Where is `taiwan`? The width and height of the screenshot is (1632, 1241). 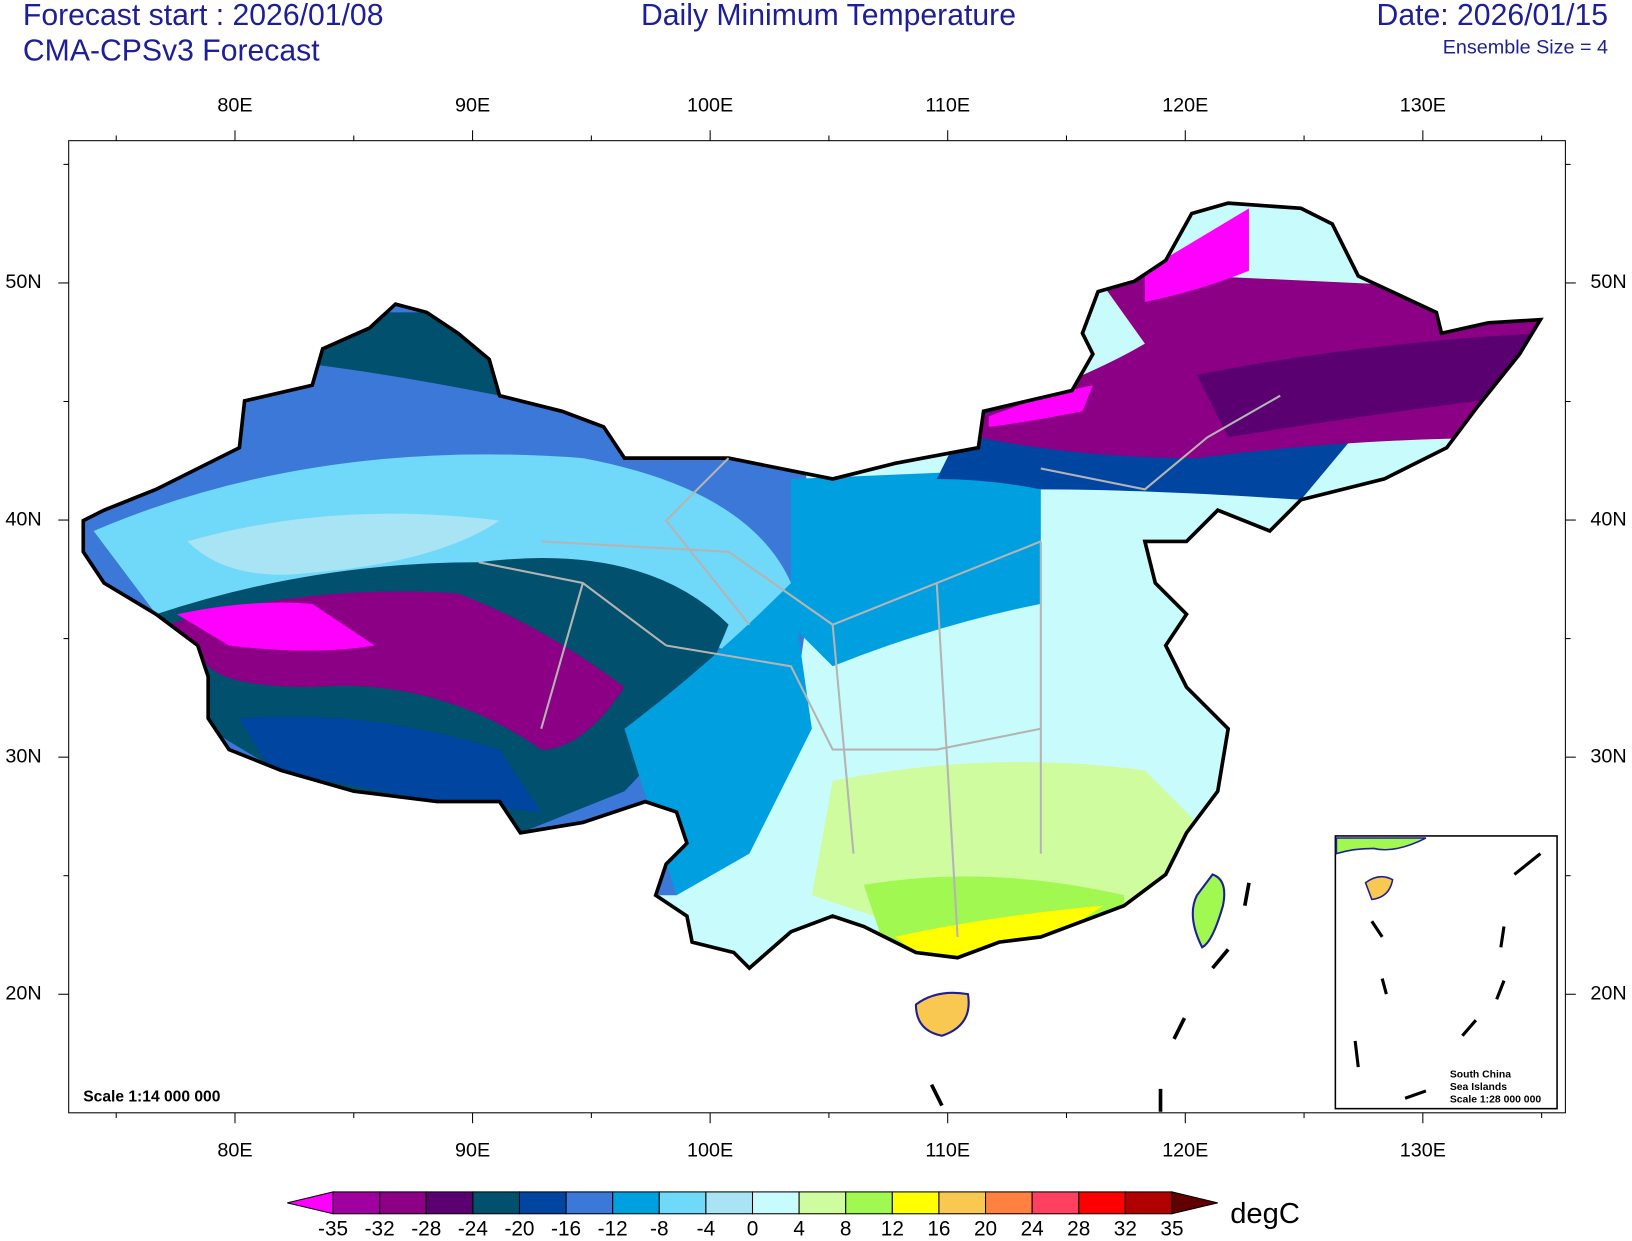
taiwan is located at coordinates (1208, 911).